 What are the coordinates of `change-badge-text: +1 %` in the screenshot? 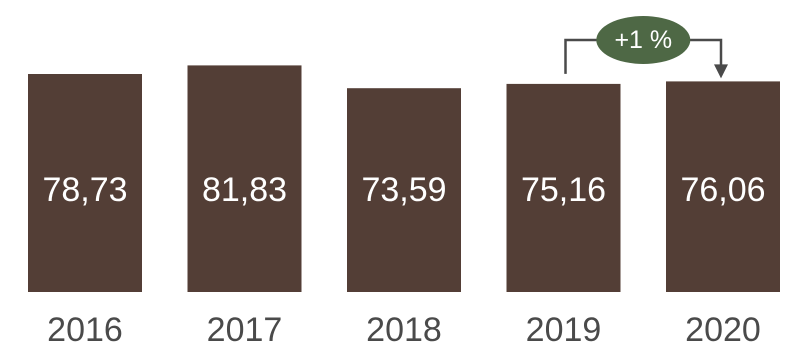 It's located at (643, 40).